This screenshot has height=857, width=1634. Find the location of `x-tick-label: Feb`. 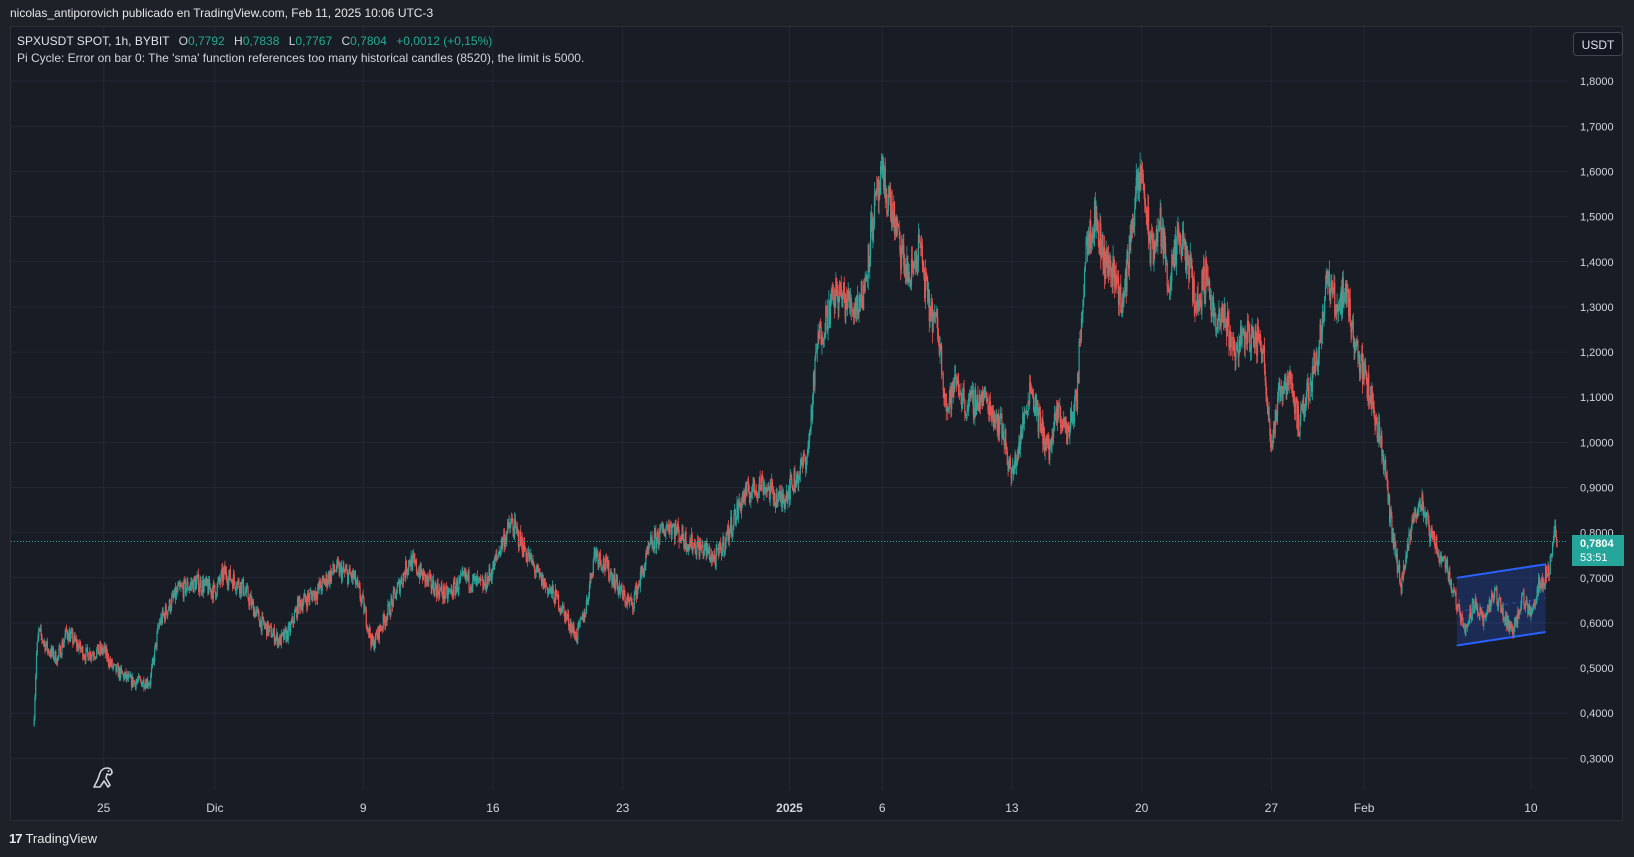

x-tick-label: Feb is located at coordinates (1364, 808).